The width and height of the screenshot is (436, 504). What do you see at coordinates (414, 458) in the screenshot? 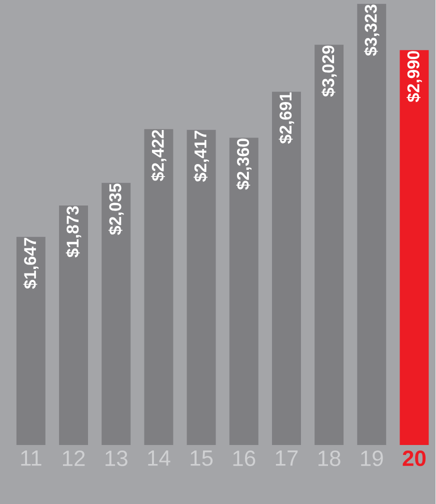
I see `x-tick-label: 20` at bounding box center [414, 458].